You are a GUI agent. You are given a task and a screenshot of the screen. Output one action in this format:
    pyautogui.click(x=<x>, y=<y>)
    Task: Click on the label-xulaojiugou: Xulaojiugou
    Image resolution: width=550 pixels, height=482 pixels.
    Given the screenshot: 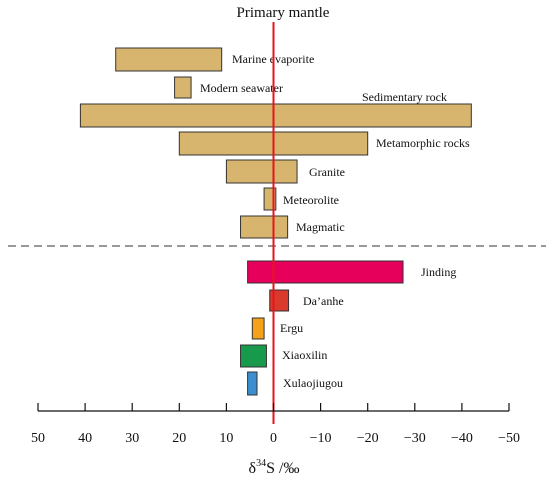 What is the action you would take?
    pyautogui.click(x=313, y=383)
    